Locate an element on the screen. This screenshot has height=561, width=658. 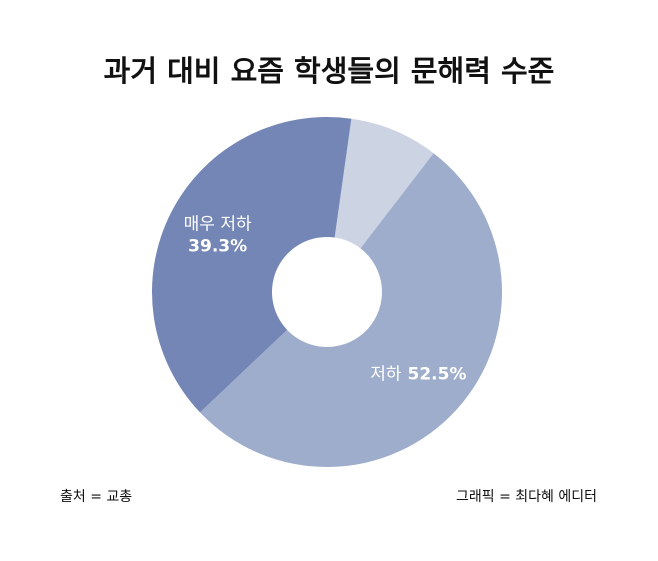
source: 출처 = 교총 is located at coordinates (96, 497).